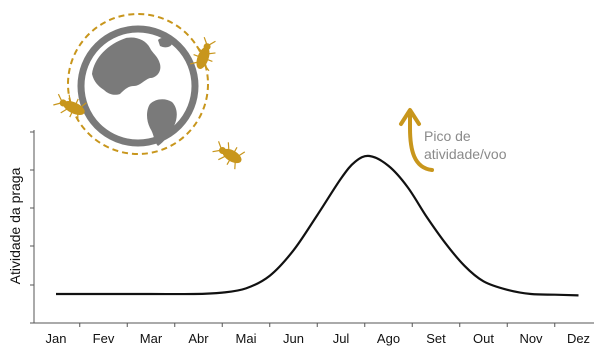 This screenshot has height=347, width=600. What do you see at coordinates (56, 338) in the screenshot?
I see `x-tick-label: Jan` at bounding box center [56, 338].